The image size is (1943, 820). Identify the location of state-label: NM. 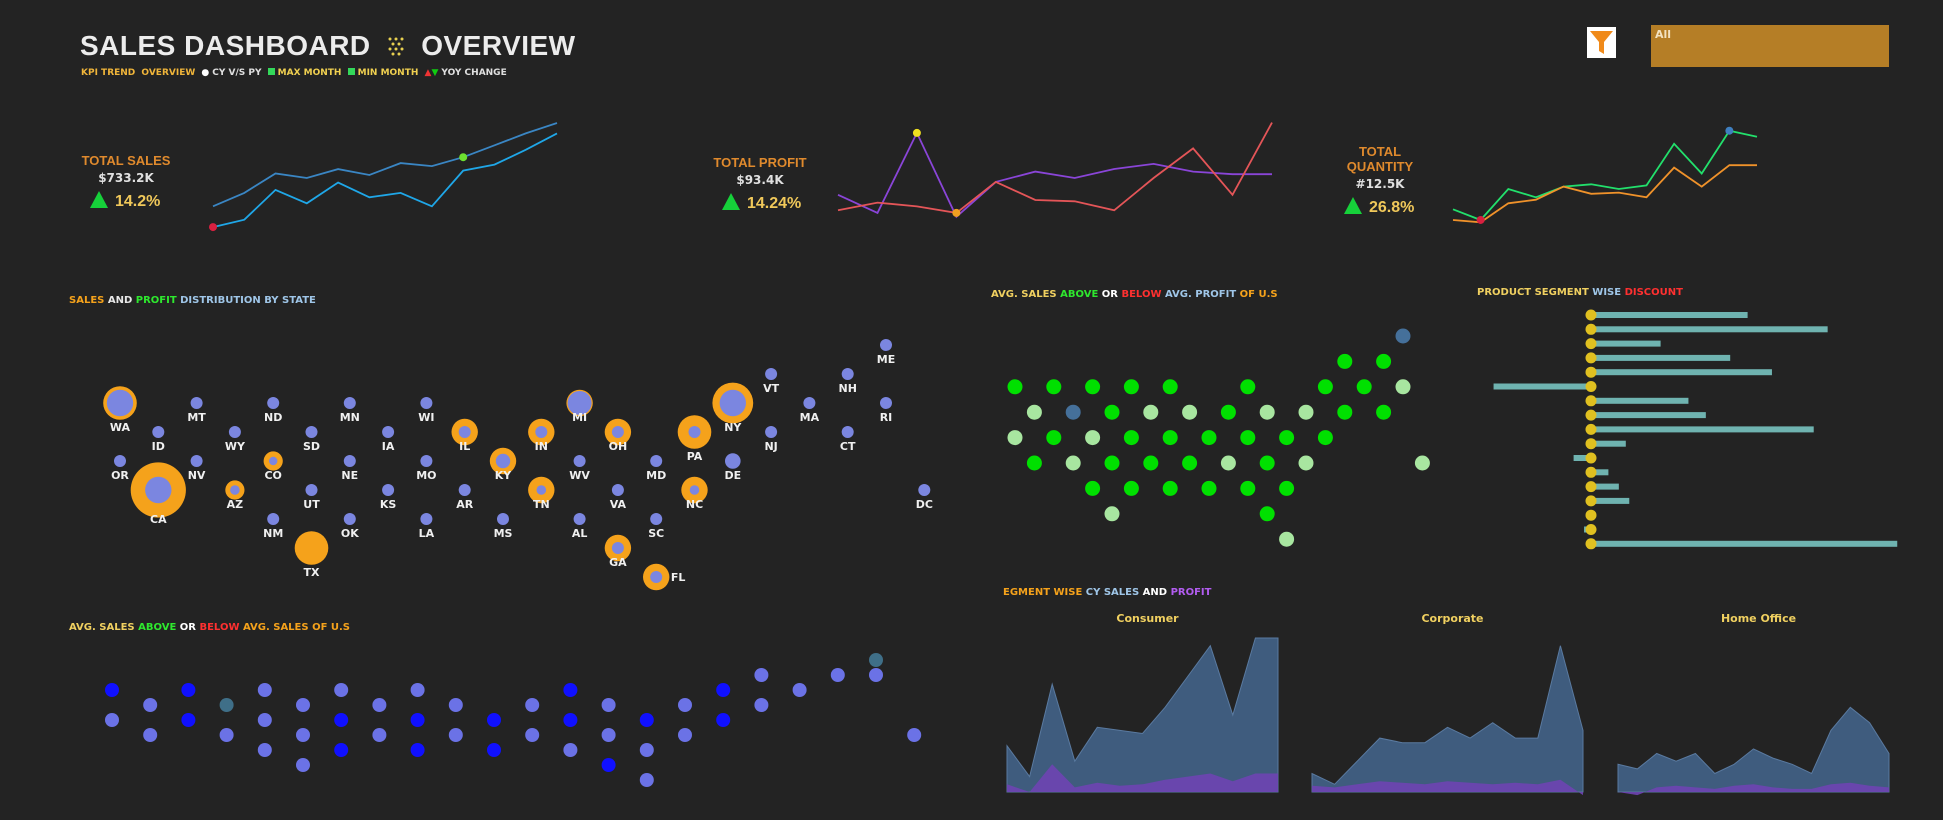
(273, 533).